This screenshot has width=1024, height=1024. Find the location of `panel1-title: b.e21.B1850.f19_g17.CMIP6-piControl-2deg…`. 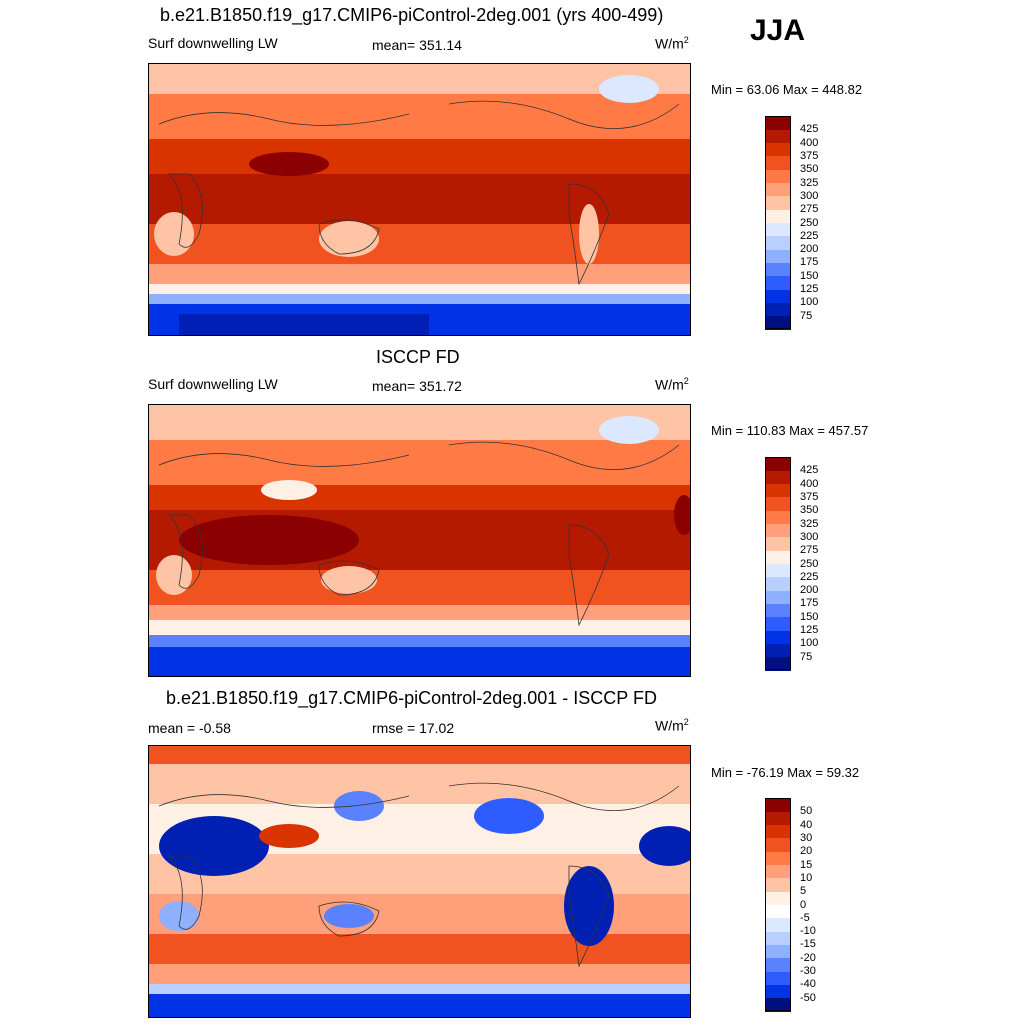

panel1-title: b.e21.B1850.f19_g17.CMIP6-piControl-2deg… is located at coordinates (412, 15).